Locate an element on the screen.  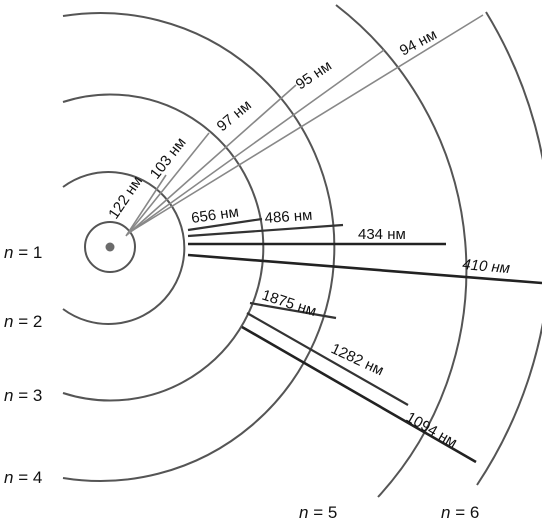
orbit-n6 is located at coordinates (509, 248).